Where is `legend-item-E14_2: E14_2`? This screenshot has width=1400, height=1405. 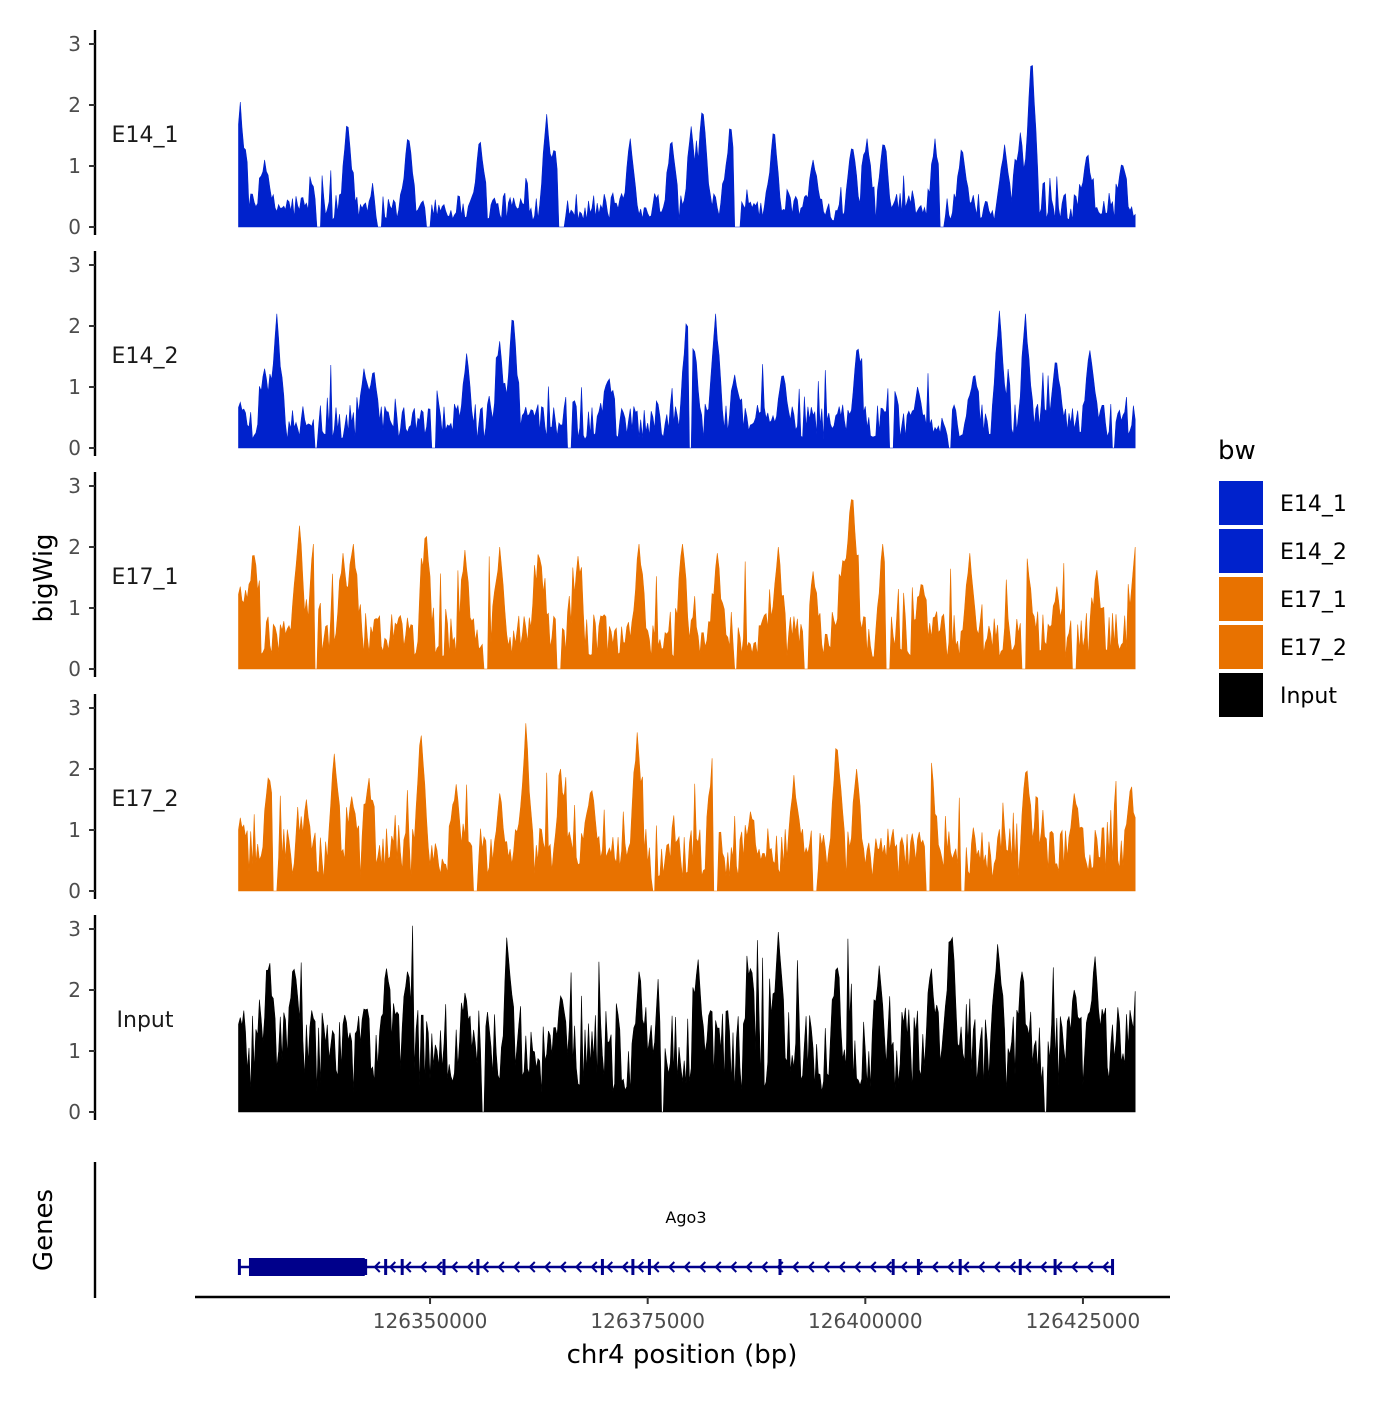
legend-item-E14_2: E14_2 is located at coordinates (1283, 551).